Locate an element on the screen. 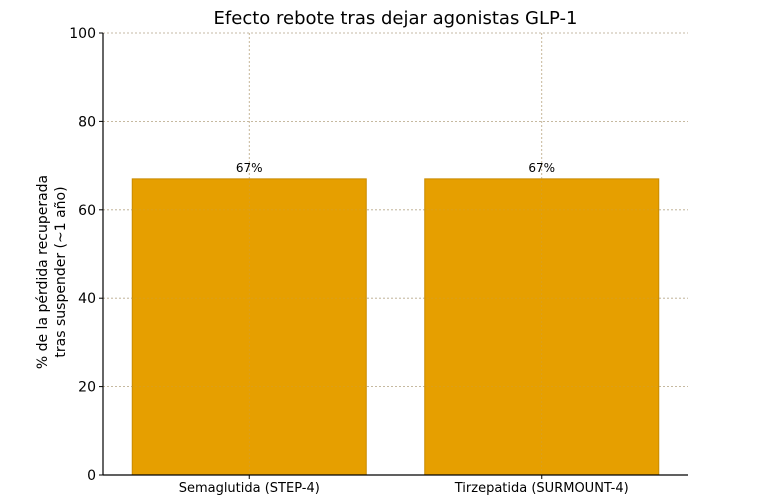  y-tick-label: 0 is located at coordinates (91, 476).